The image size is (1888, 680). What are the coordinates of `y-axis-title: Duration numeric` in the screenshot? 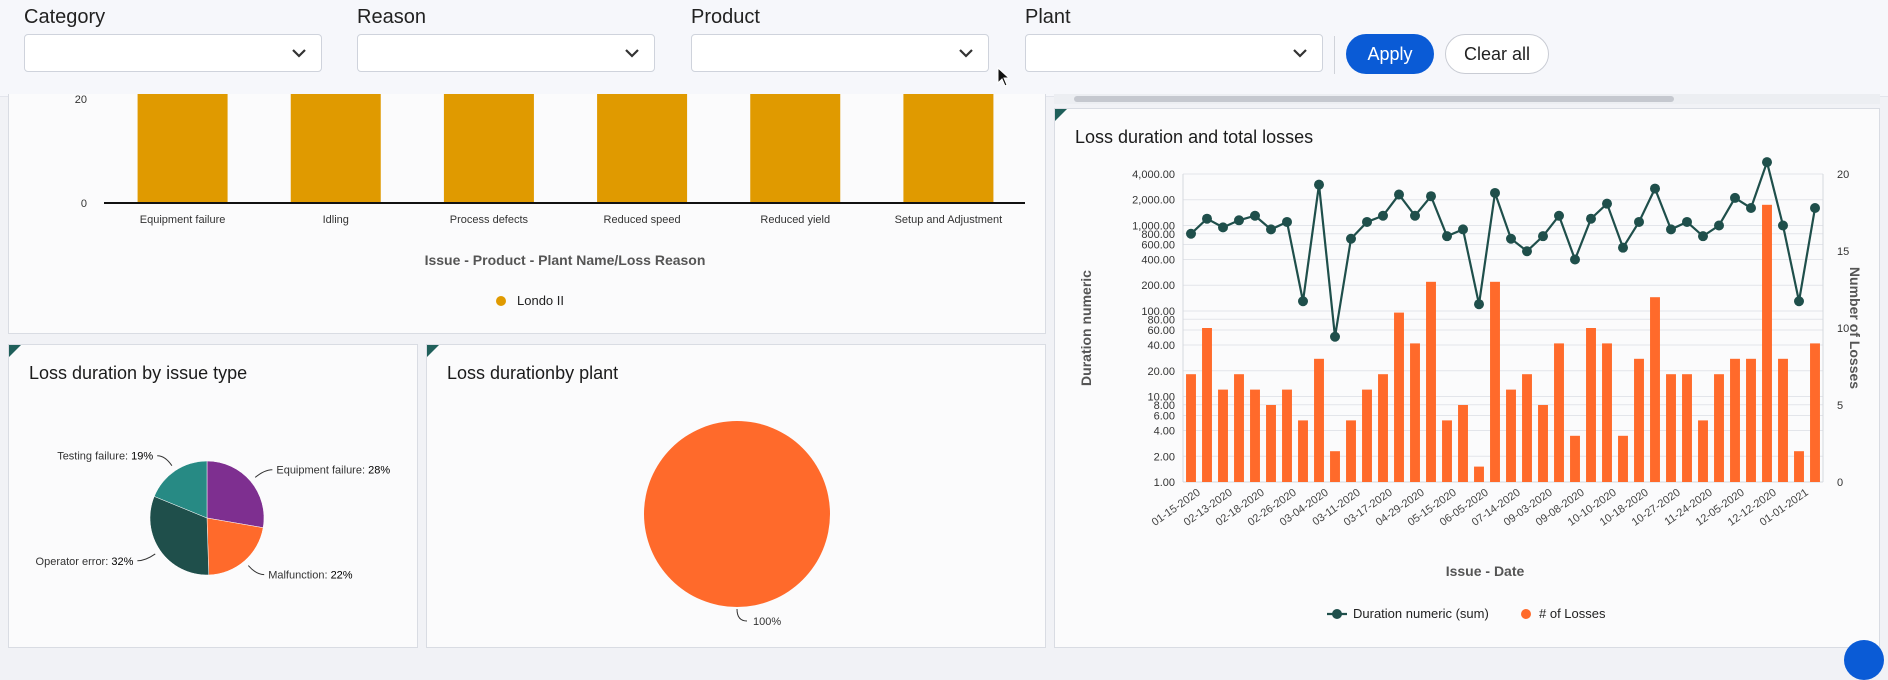 It's located at (1086, 328).